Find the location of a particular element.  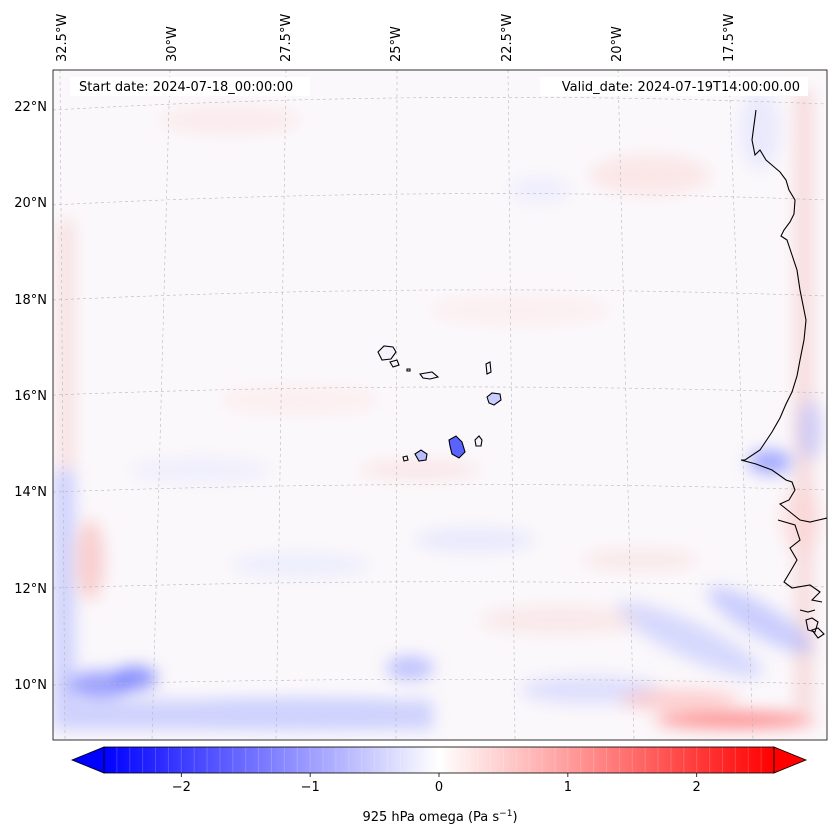

colorbar: −2 −1 0 1 2 925 hPa omega (Pa s−1) is located at coordinates (439, 785).